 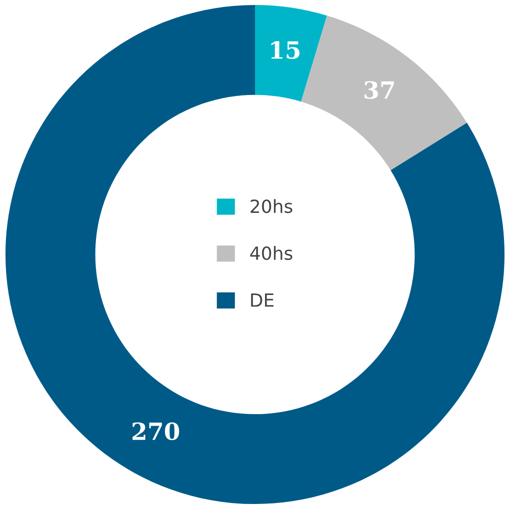 What do you see at coordinates (156, 431) in the screenshot?
I see `data-label: 270` at bounding box center [156, 431].